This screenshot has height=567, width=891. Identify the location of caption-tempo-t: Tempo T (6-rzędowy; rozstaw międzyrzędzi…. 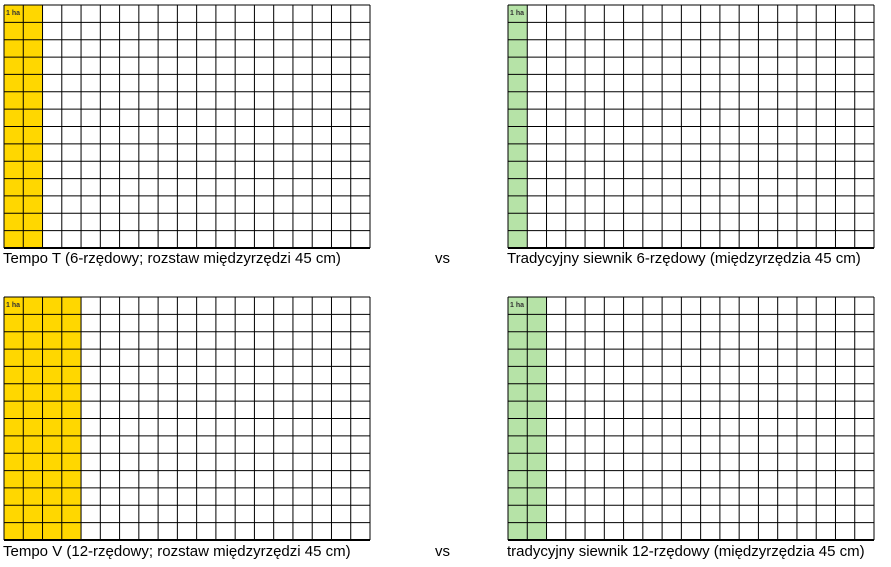
(172, 258).